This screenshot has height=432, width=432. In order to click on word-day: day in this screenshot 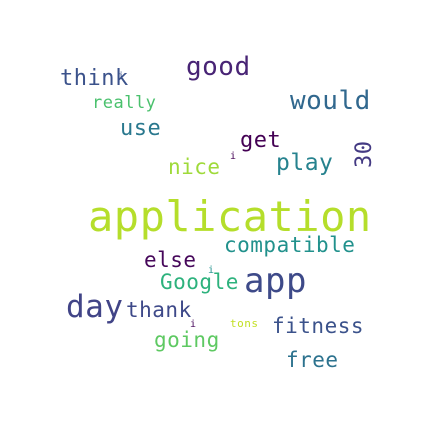, I will do `click(95, 307)`.